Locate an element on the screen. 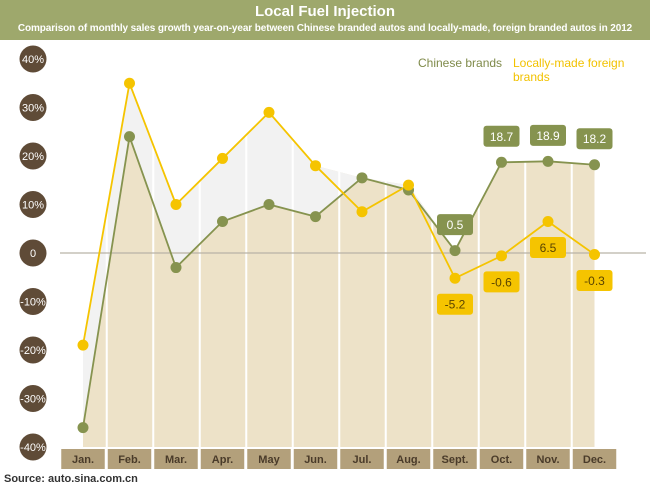 This screenshot has width=650, height=490. chinese-brands-value-text: 0.5 is located at coordinates (455, 225).